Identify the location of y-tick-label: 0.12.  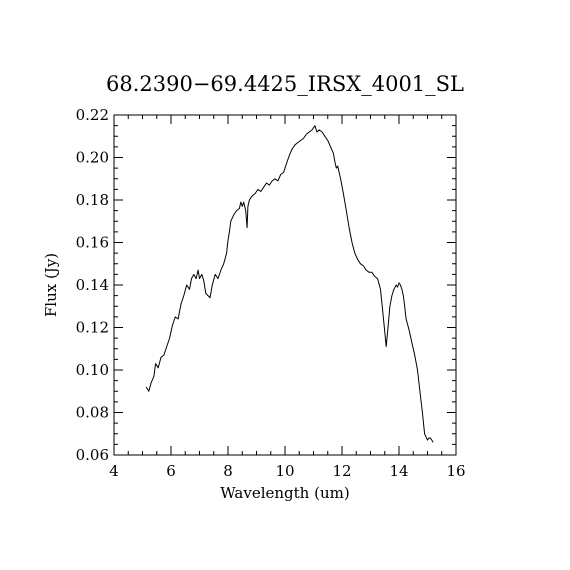
(92, 328).